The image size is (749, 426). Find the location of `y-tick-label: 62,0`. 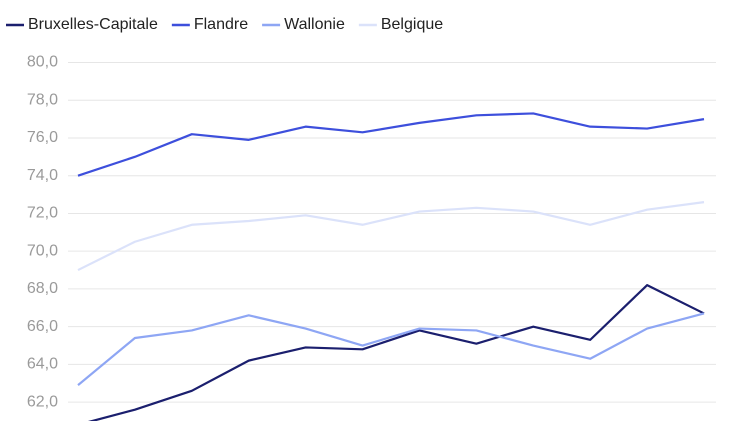

y-tick-label: 62,0 is located at coordinates (42, 401).